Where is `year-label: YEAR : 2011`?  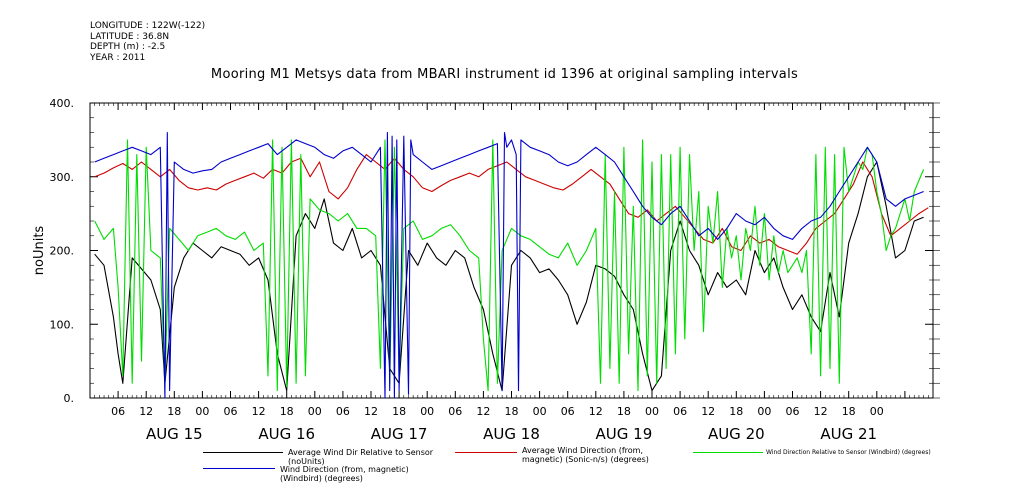 year-label: YEAR : 2011 is located at coordinates (118, 57).